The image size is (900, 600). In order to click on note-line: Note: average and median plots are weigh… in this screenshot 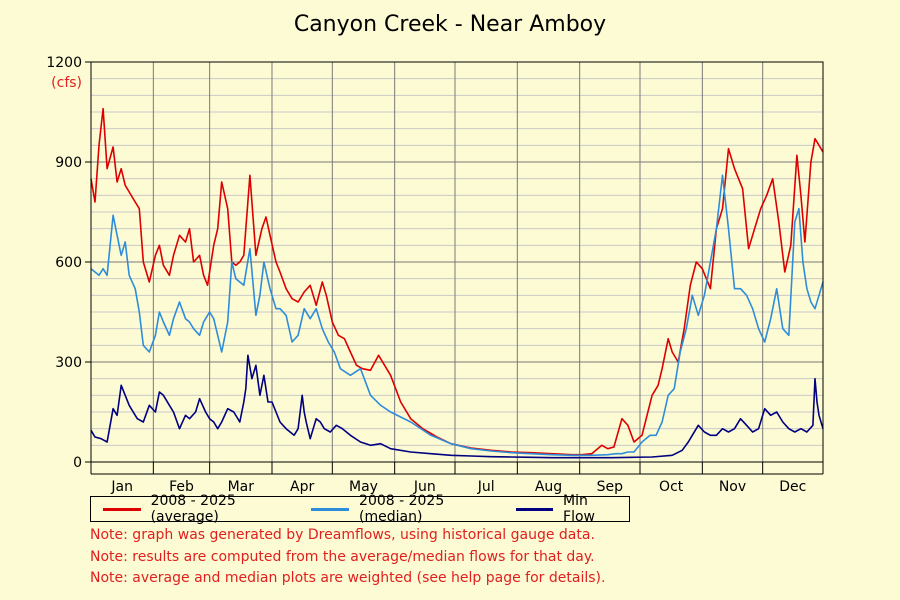, I will do `click(348, 578)`.